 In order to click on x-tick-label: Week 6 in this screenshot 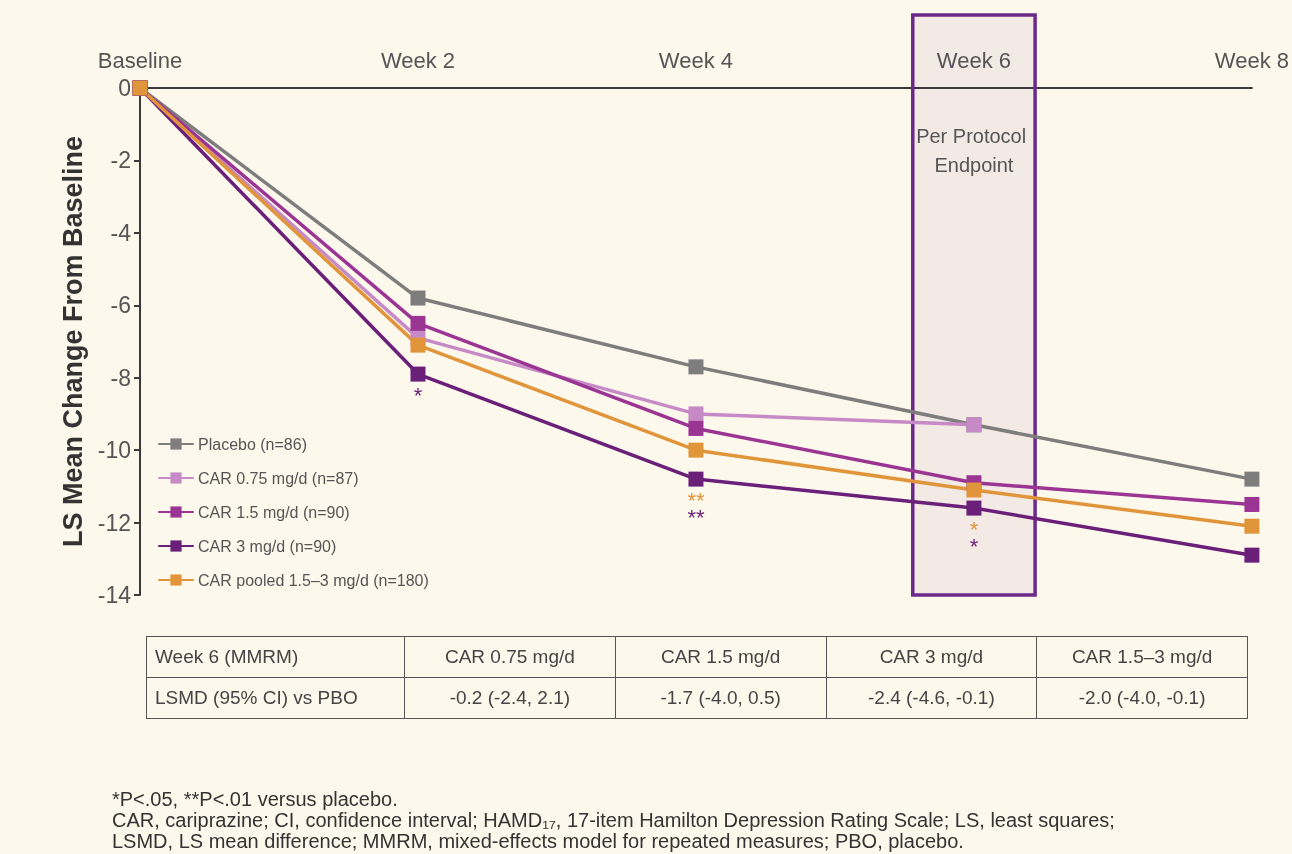, I will do `click(974, 60)`.